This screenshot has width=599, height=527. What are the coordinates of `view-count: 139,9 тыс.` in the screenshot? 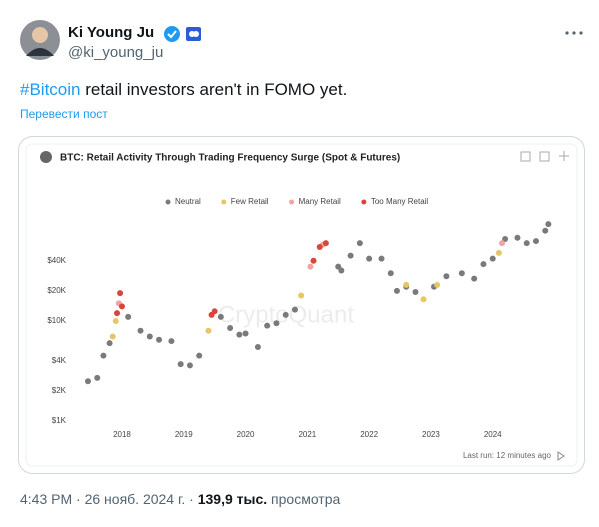 It's located at (232, 499).